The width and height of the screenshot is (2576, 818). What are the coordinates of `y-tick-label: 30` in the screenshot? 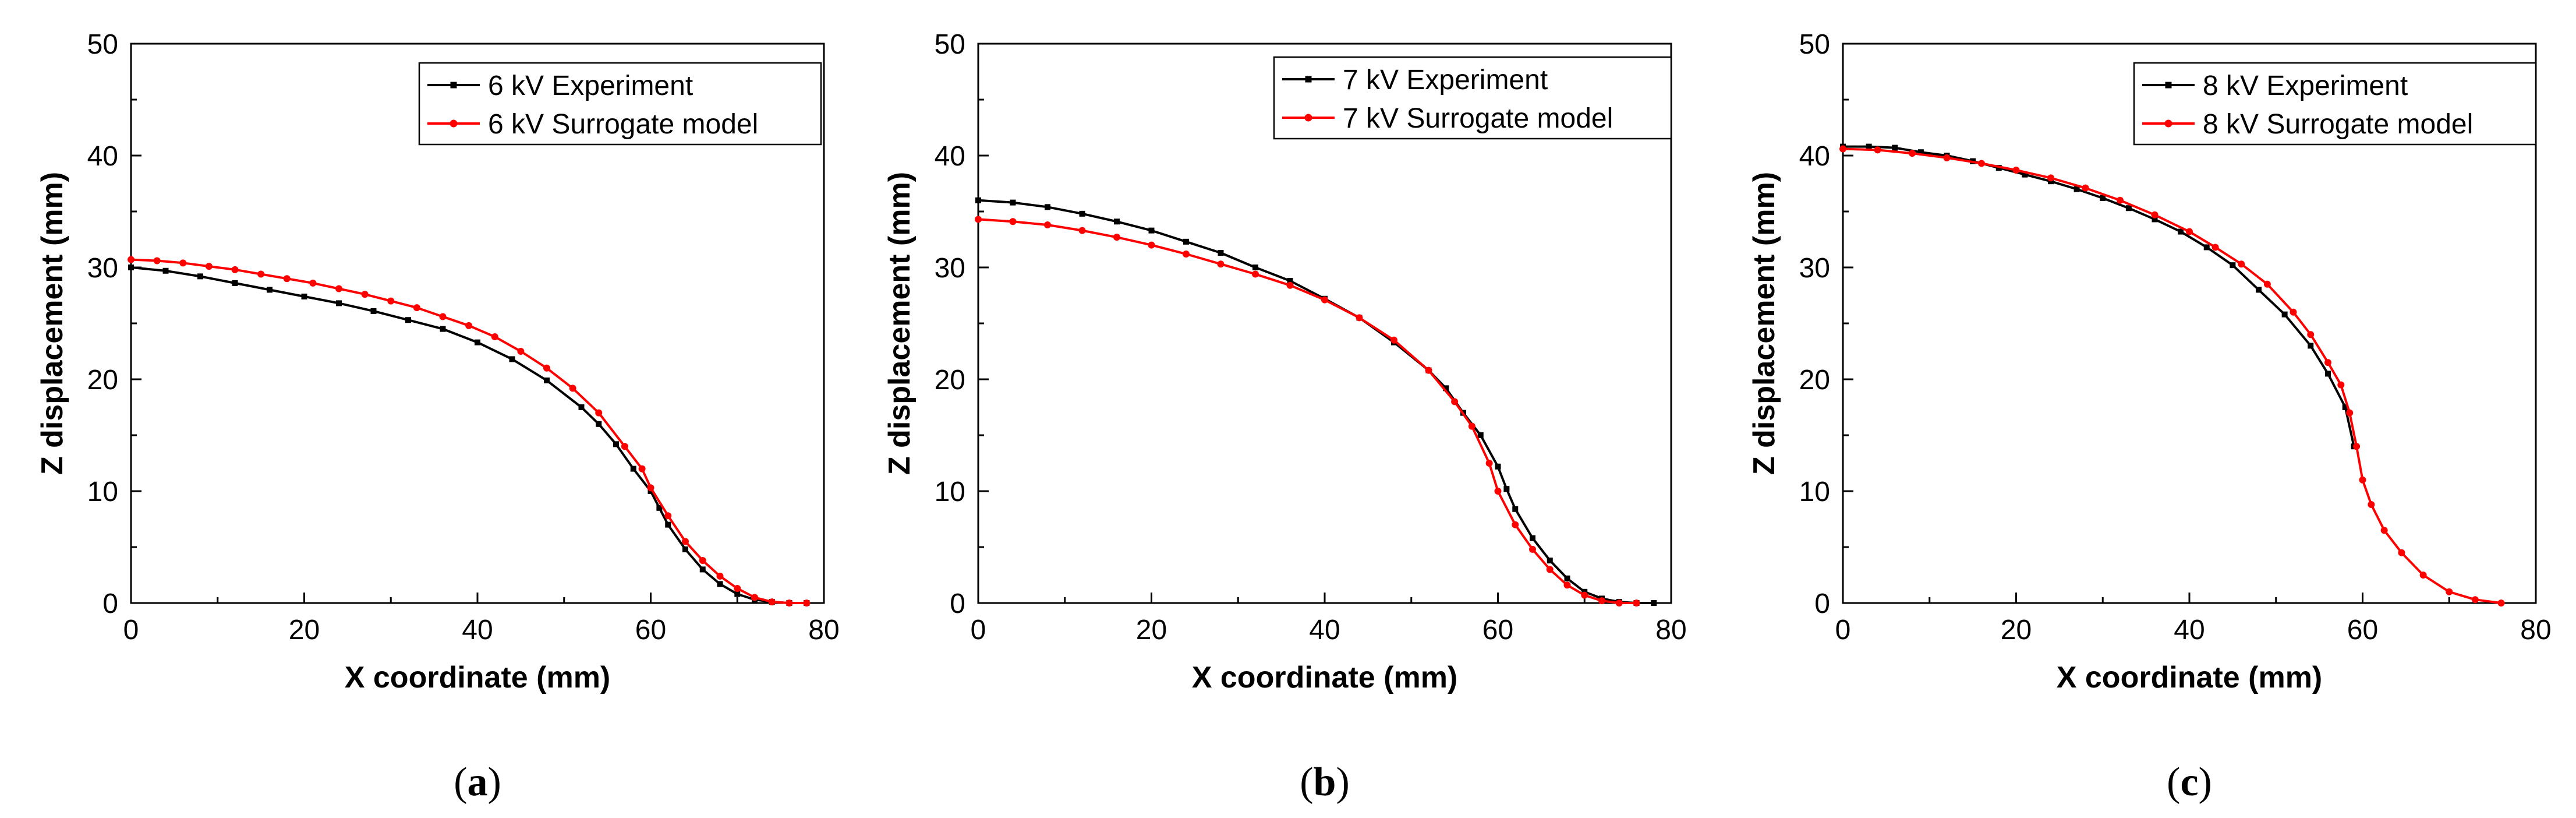 It's located at (950, 268).